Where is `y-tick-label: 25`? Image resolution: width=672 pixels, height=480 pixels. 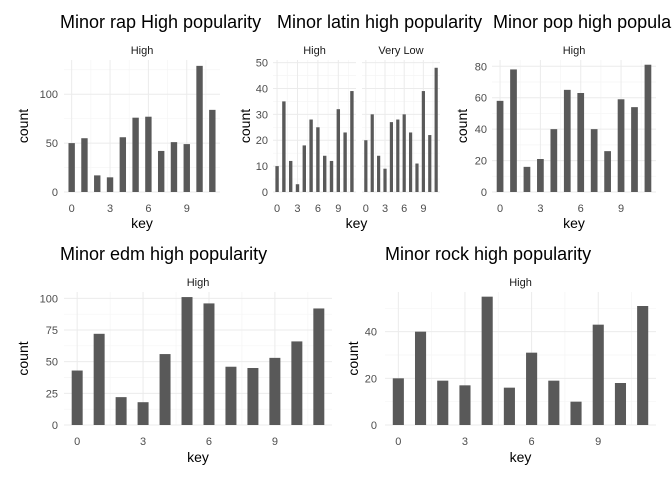 y-tick-label: 25 is located at coordinates (52, 394).